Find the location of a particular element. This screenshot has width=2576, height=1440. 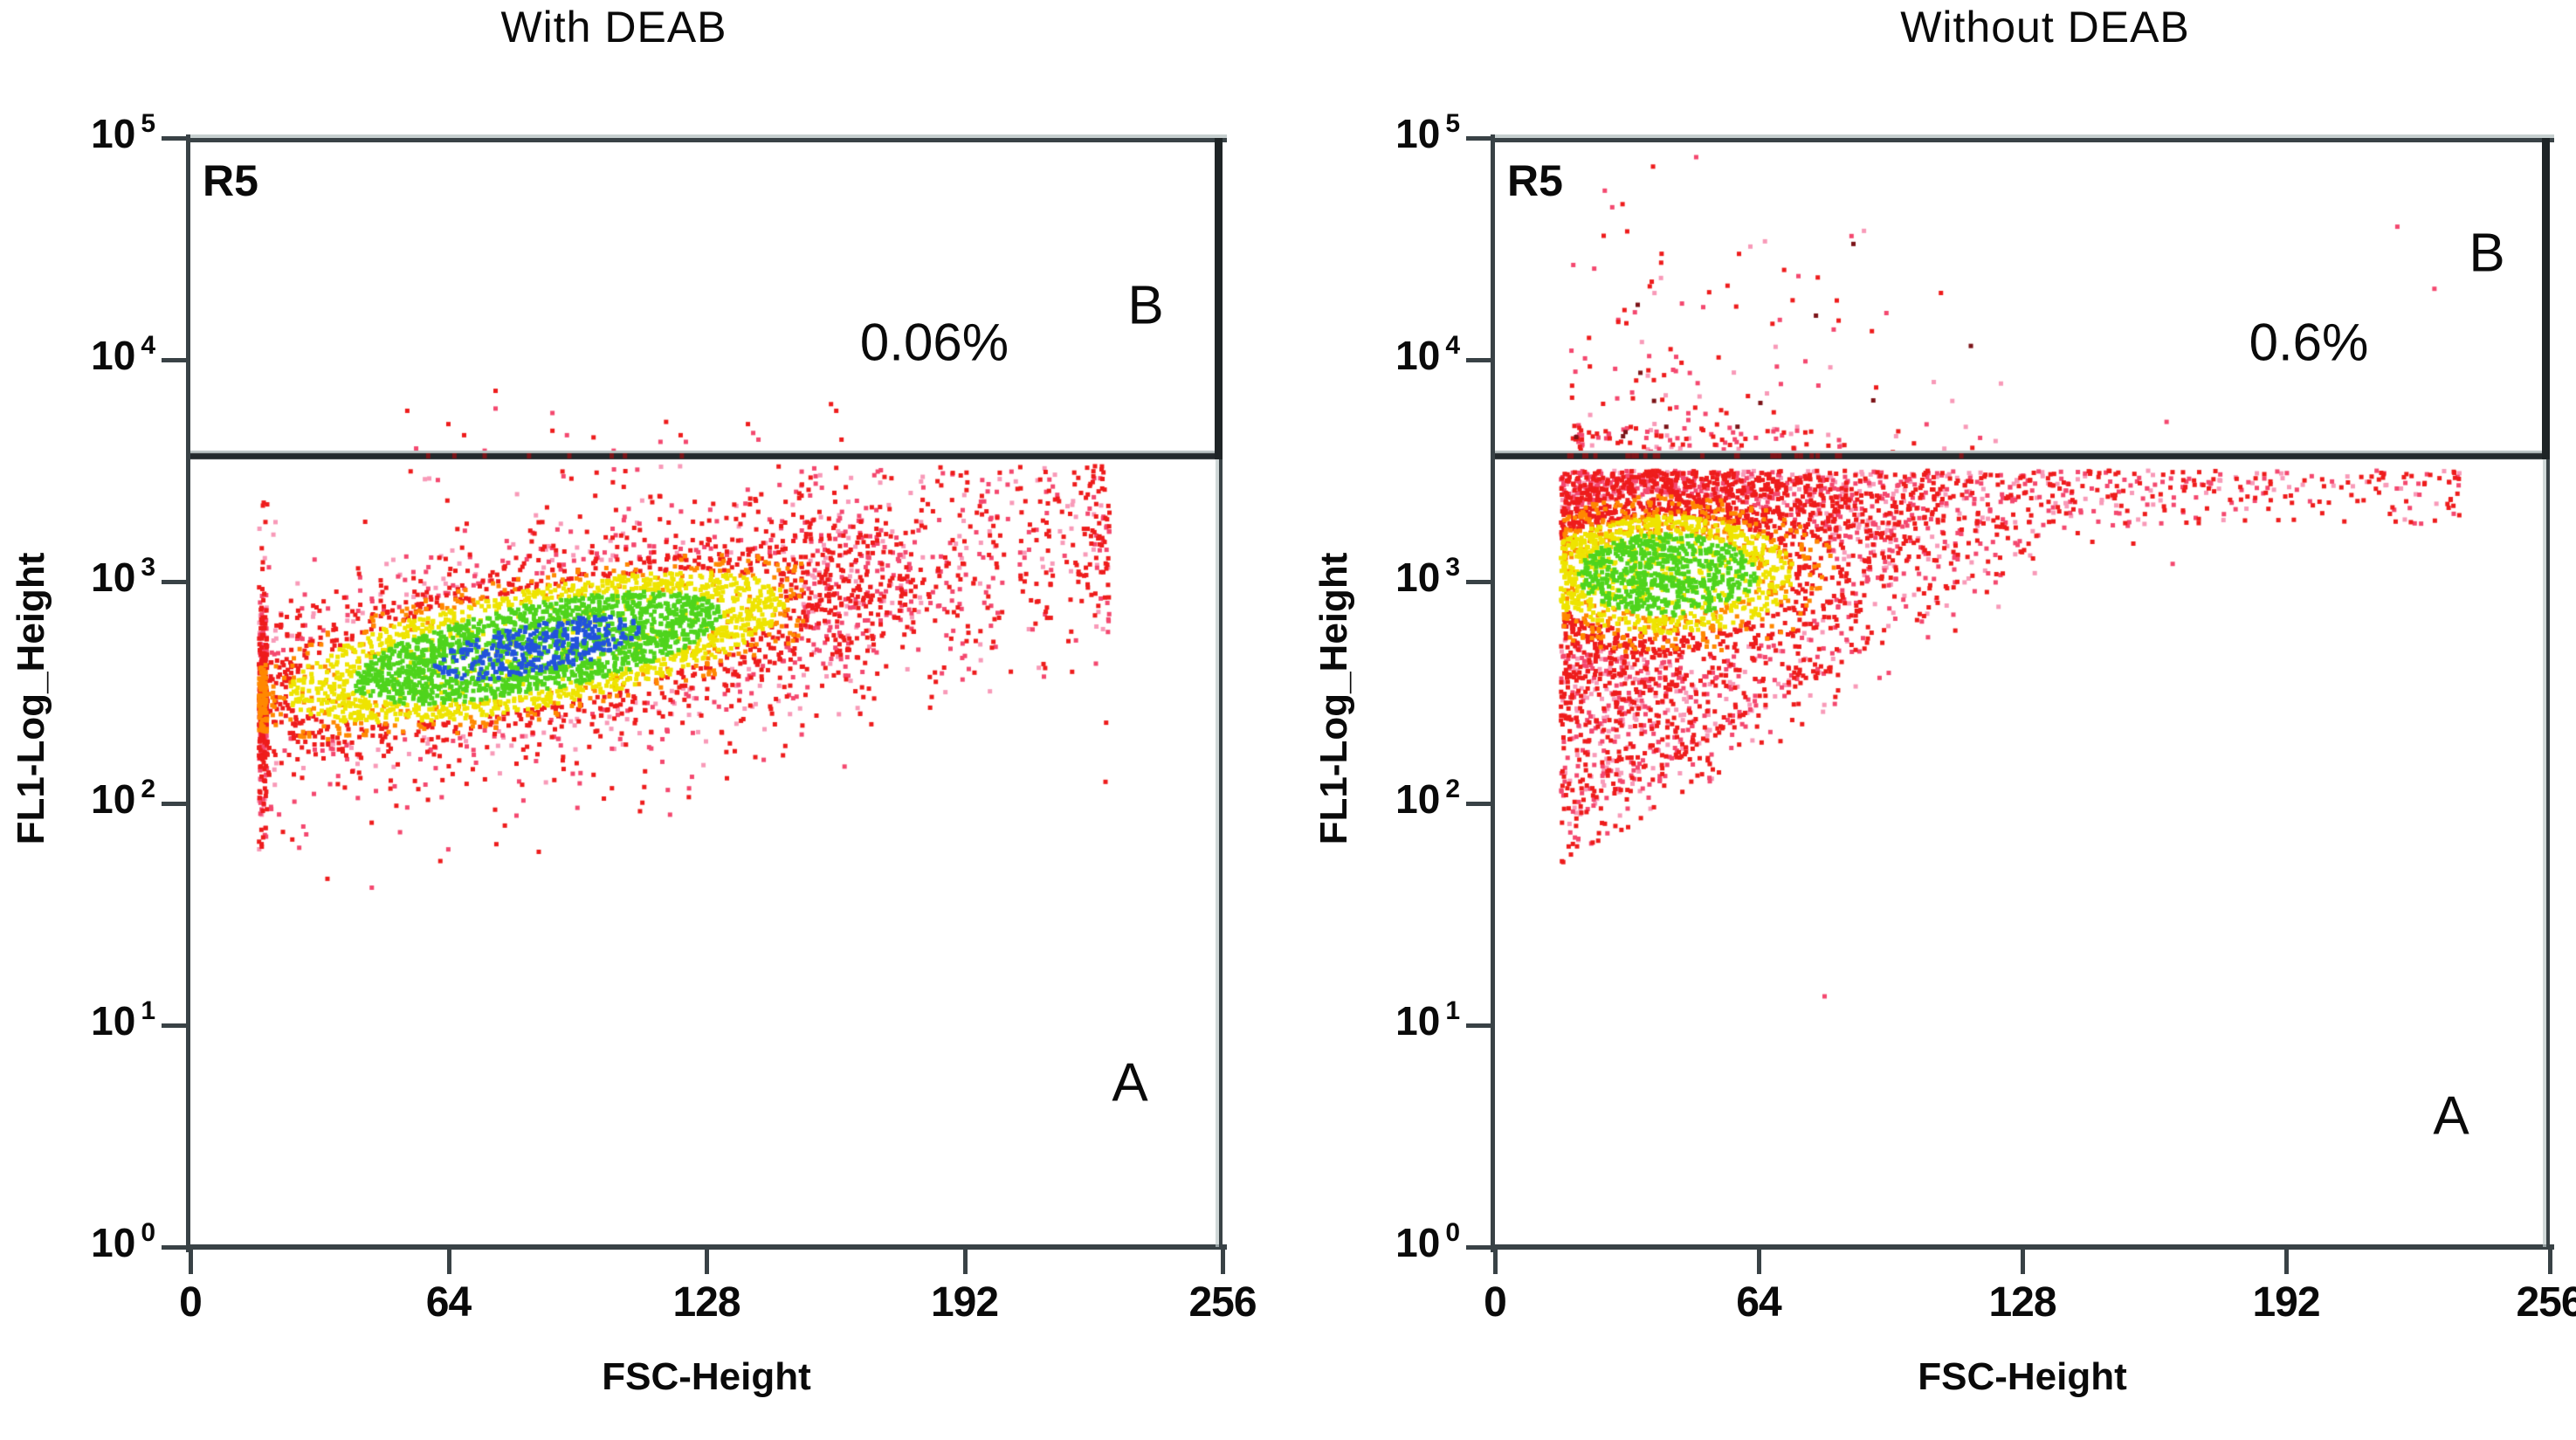

panel-title: With DEAB is located at coordinates (613, 28).